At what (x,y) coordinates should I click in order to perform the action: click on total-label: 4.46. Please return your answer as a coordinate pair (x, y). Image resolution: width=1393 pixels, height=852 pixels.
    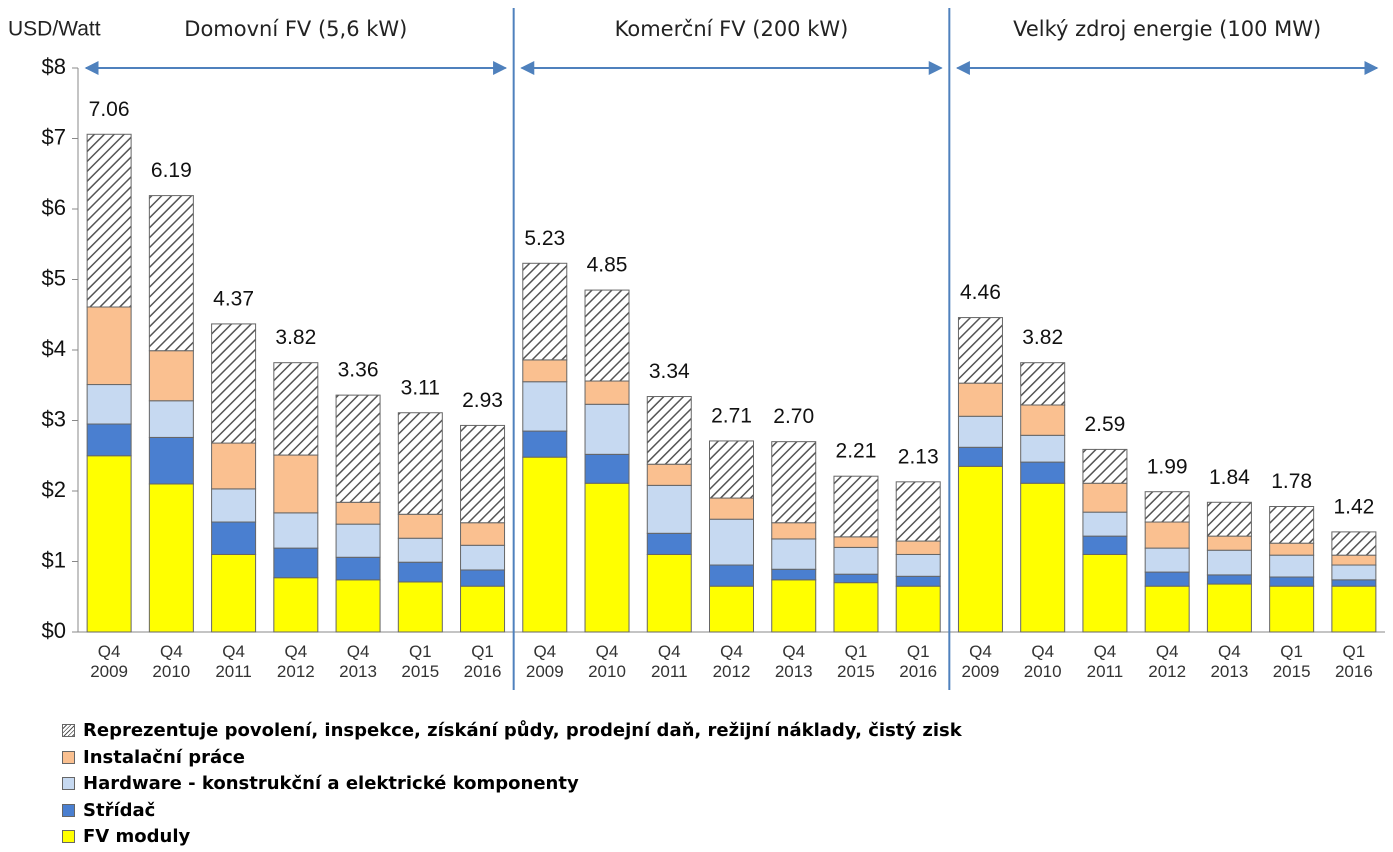
    Looking at the image, I should click on (980, 292).